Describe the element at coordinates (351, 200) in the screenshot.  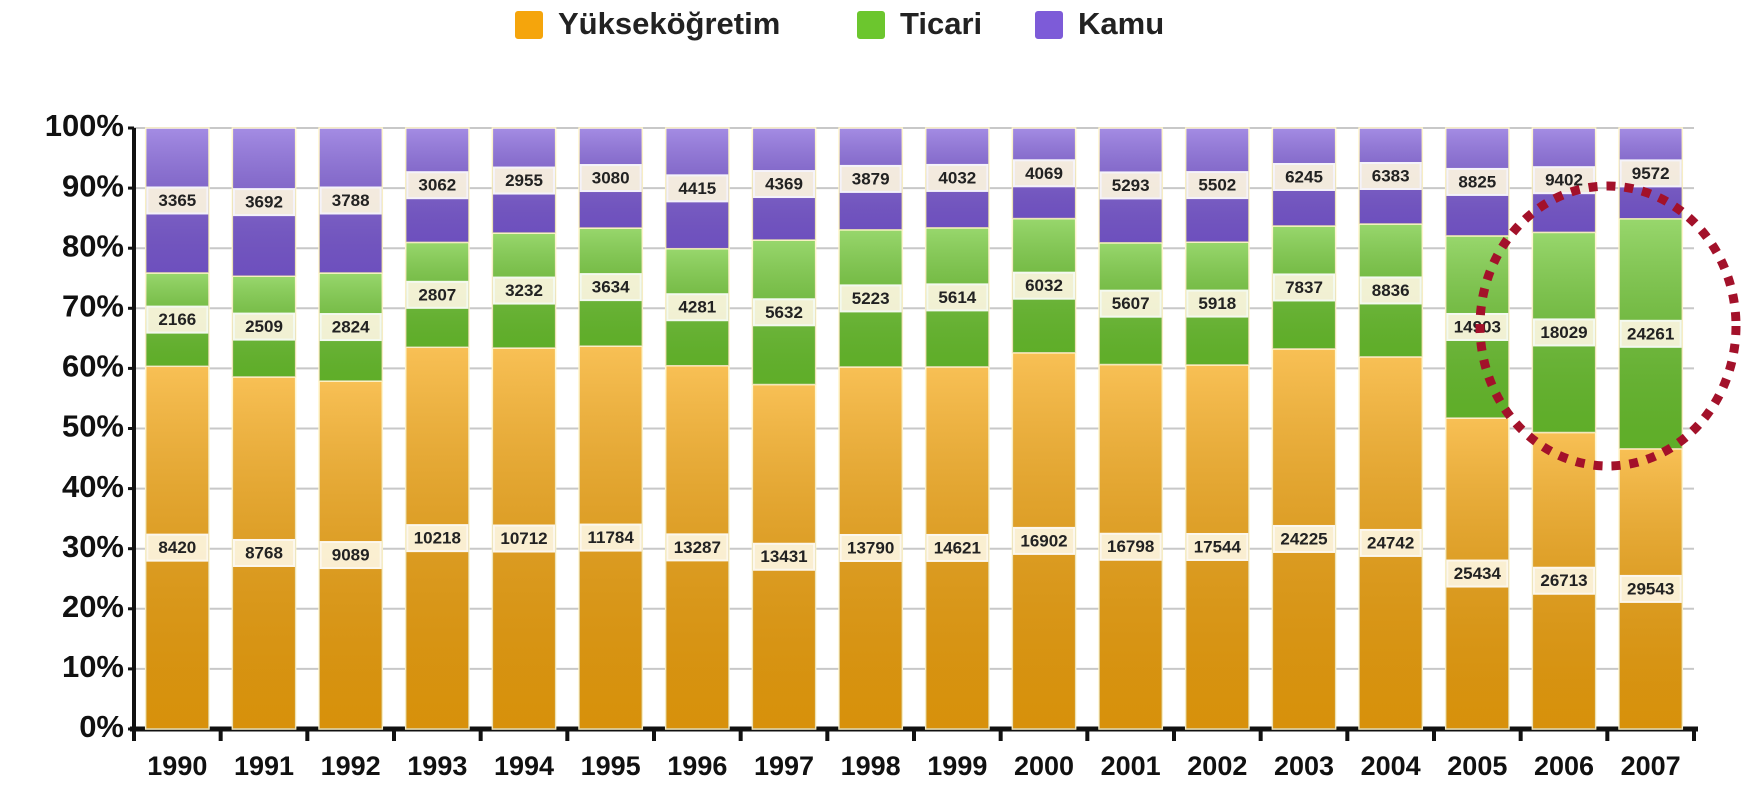
I see `data-label: 3788` at that location.